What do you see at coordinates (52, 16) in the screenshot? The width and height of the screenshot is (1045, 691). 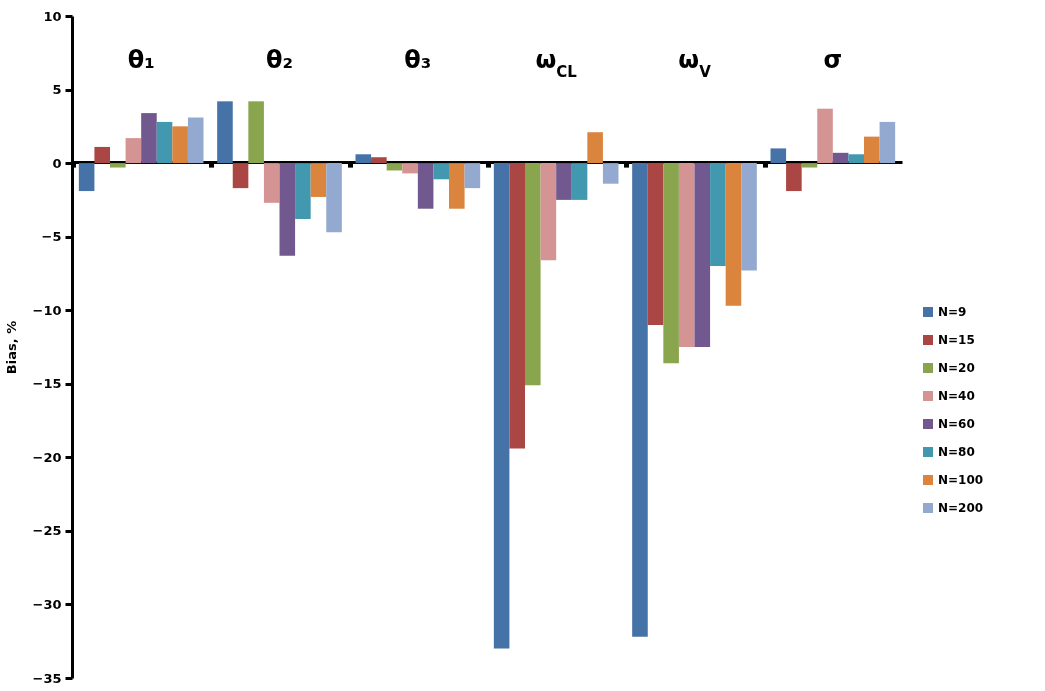 I see `y-tick-label: 10` at bounding box center [52, 16].